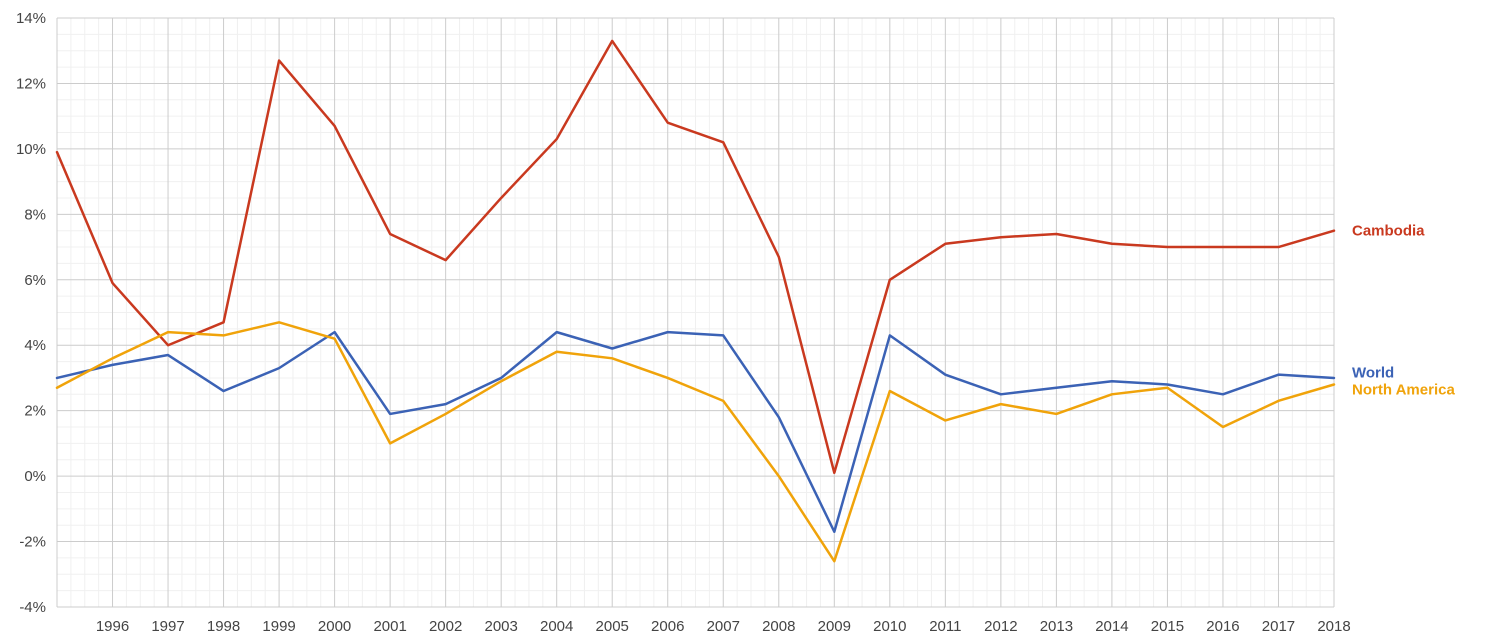 The width and height of the screenshot is (1492, 641). Describe the element at coordinates (35, 214) in the screenshot. I see `y-tick-label: 8%` at that location.